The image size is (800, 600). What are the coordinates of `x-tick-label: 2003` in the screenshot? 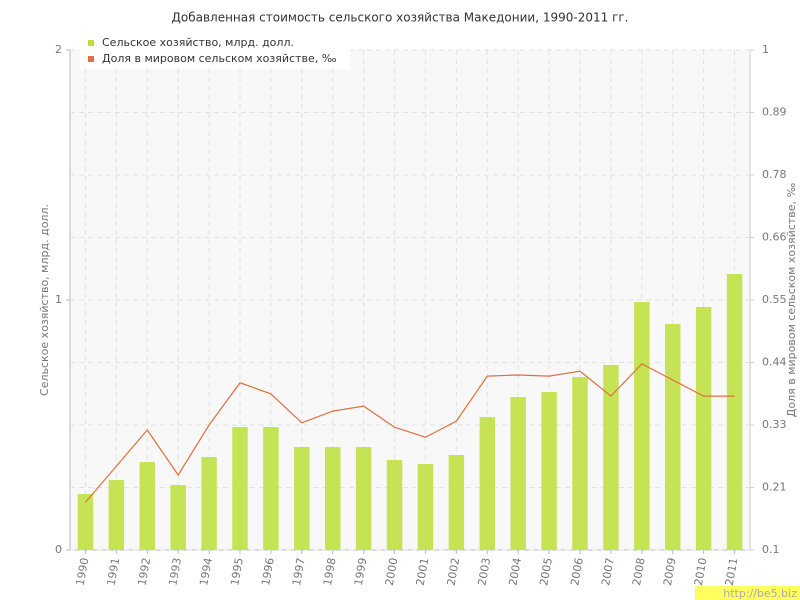 It's located at (485, 572).